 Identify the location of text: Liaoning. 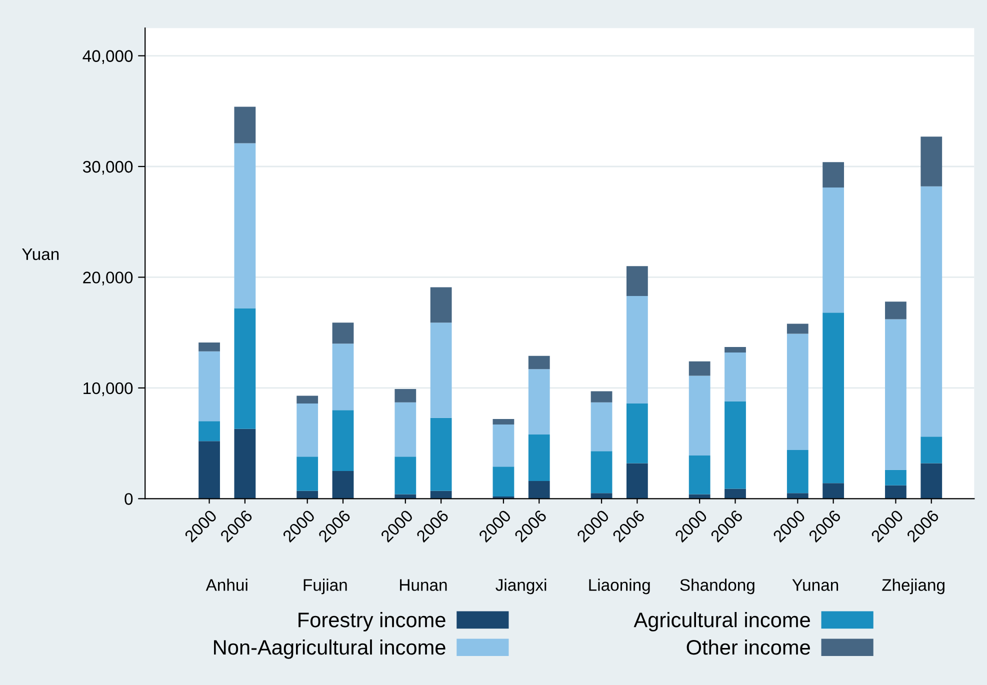
(619, 586).